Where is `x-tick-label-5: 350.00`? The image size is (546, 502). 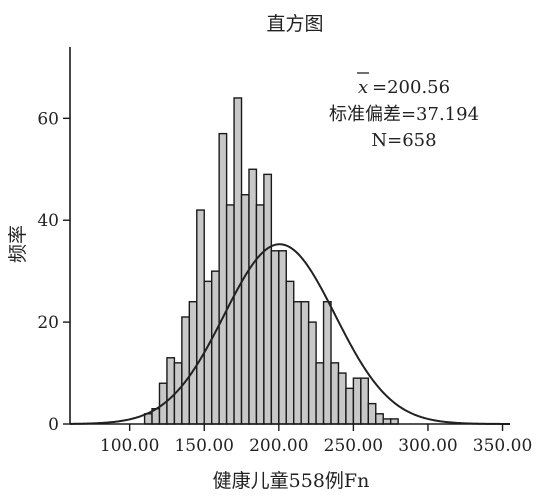
x-tick-label-5: 350.00 is located at coordinates (502, 446).